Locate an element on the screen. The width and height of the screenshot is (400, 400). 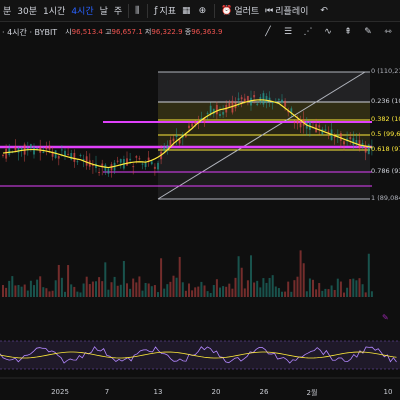
measure-tool-icon: ⇿ is located at coordinates (388, 32).